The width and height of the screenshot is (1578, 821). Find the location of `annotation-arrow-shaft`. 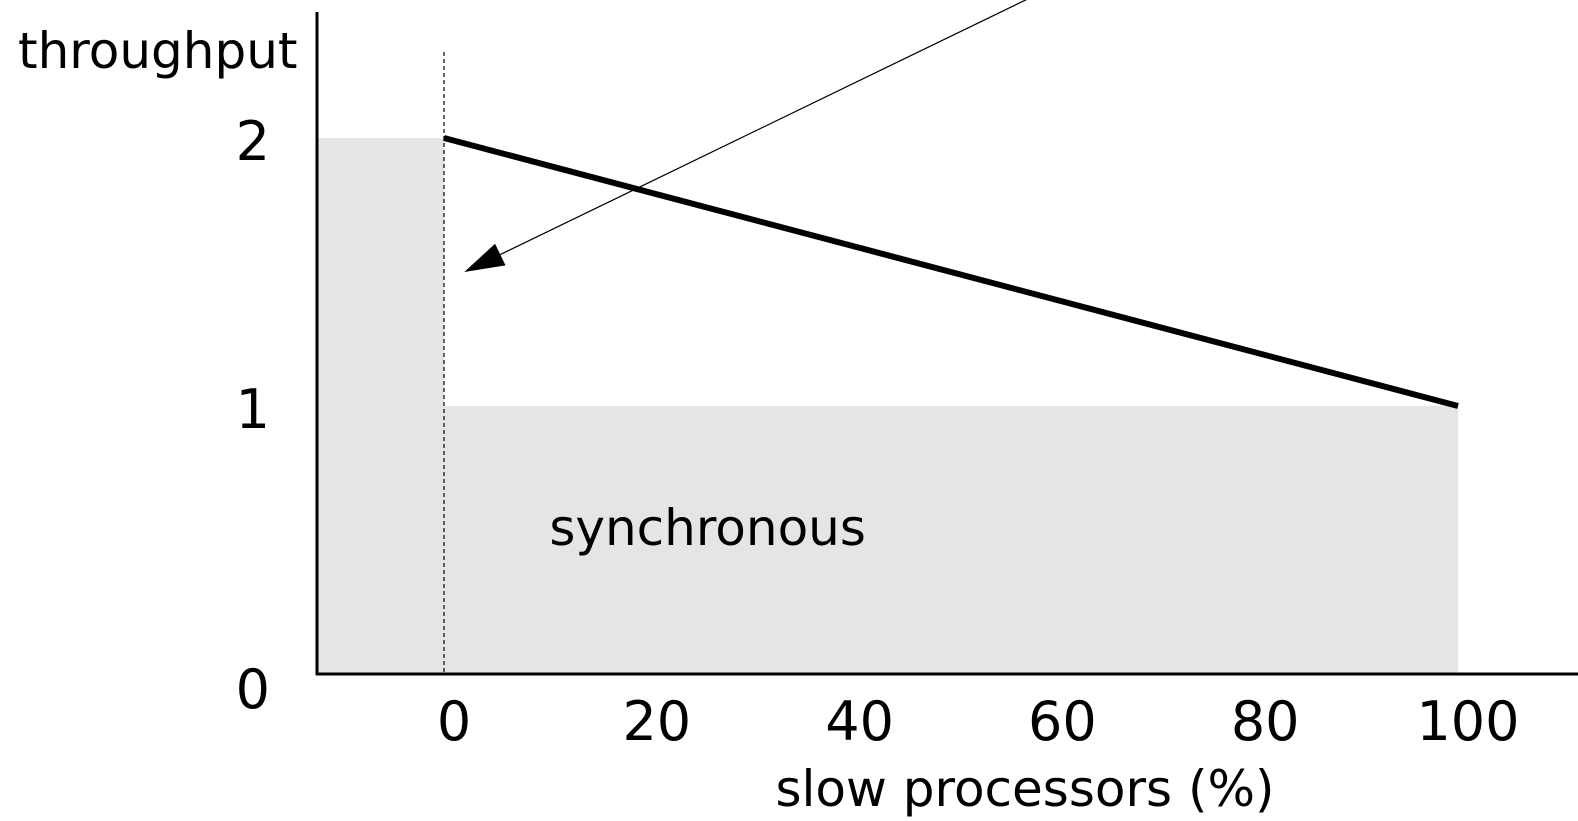

annotation-arrow-shaft is located at coordinates (764, 128).